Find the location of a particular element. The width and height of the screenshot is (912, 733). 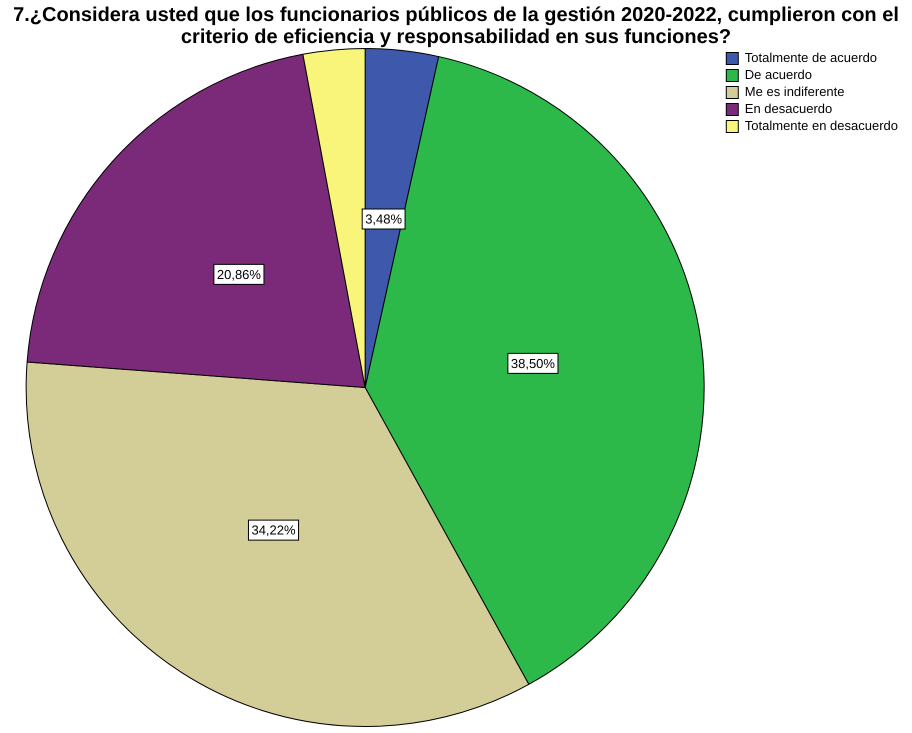

data-label: 3,48% is located at coordinates (383, 219).